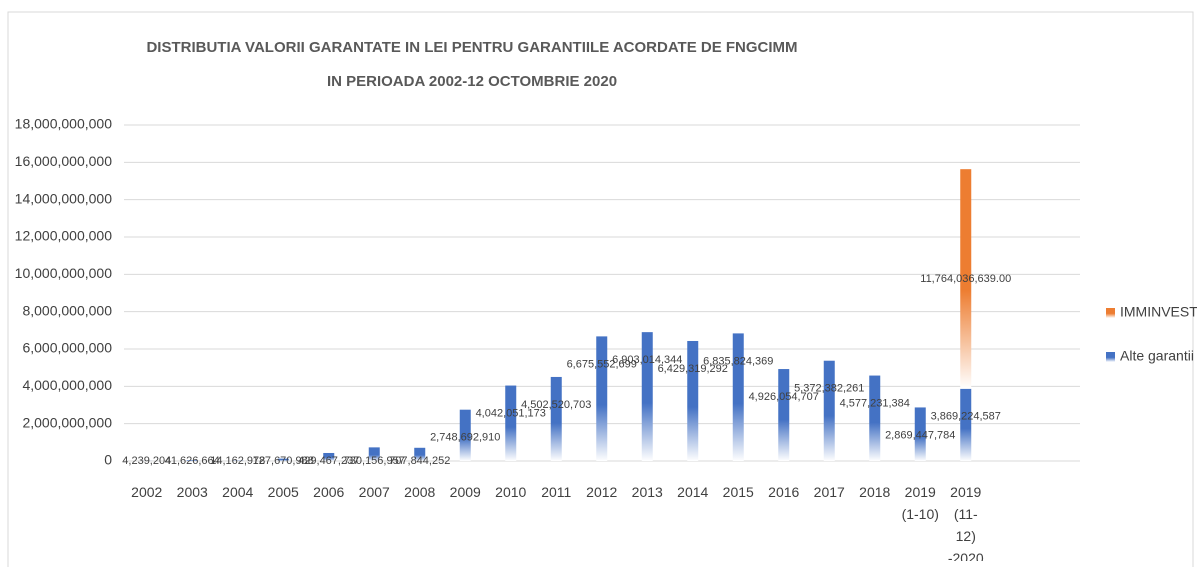 The image size is (1197, 567). I want to click on x-tick-label: 2007, so click(374, 492).